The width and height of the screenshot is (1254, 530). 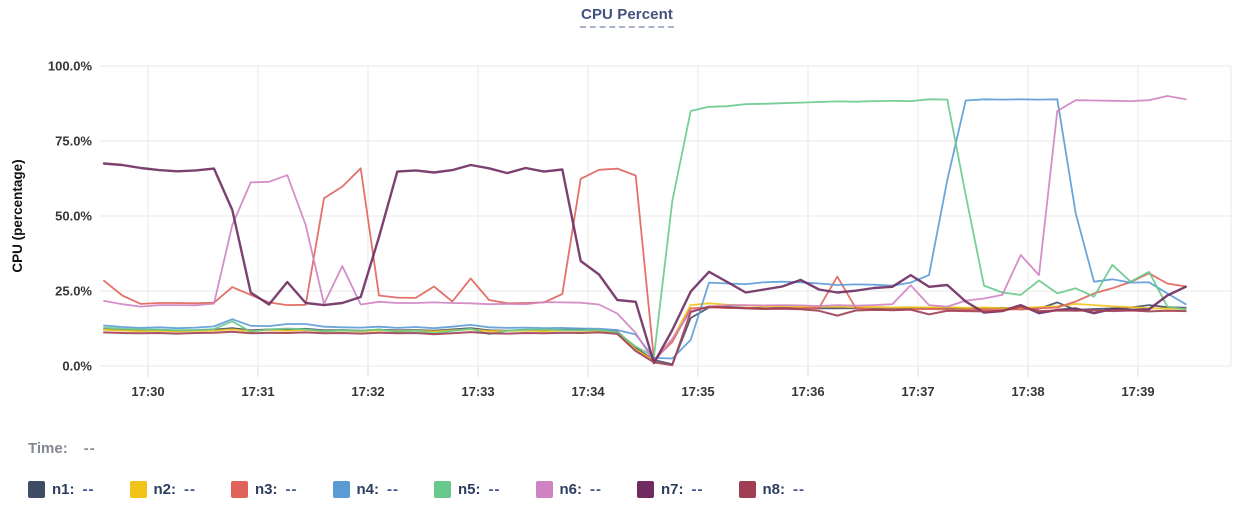 I want to click on legend-item-n6: n6: --, so click(x=569, y=489).